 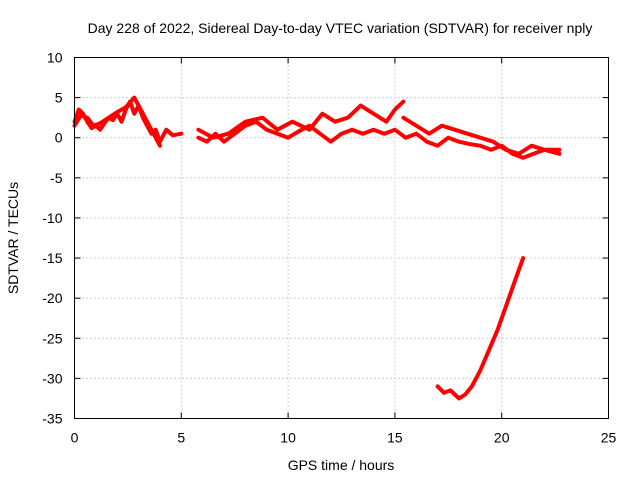 I want to click on y-tick-label: -25, so click(x=52, y=338).